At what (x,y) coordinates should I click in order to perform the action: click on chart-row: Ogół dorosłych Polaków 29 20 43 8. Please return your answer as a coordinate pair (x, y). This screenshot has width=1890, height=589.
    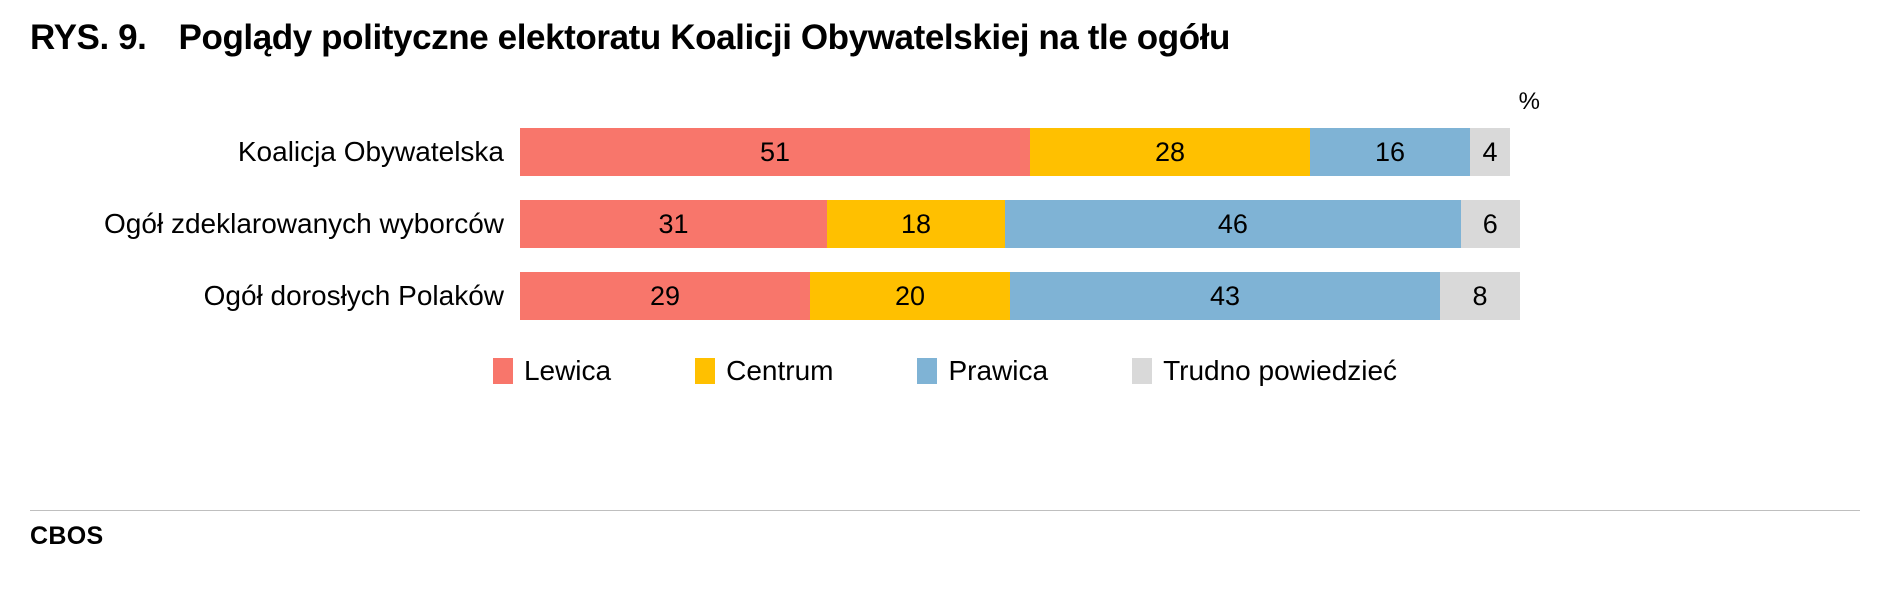
    Looking at the image, I should click on (945, 296).